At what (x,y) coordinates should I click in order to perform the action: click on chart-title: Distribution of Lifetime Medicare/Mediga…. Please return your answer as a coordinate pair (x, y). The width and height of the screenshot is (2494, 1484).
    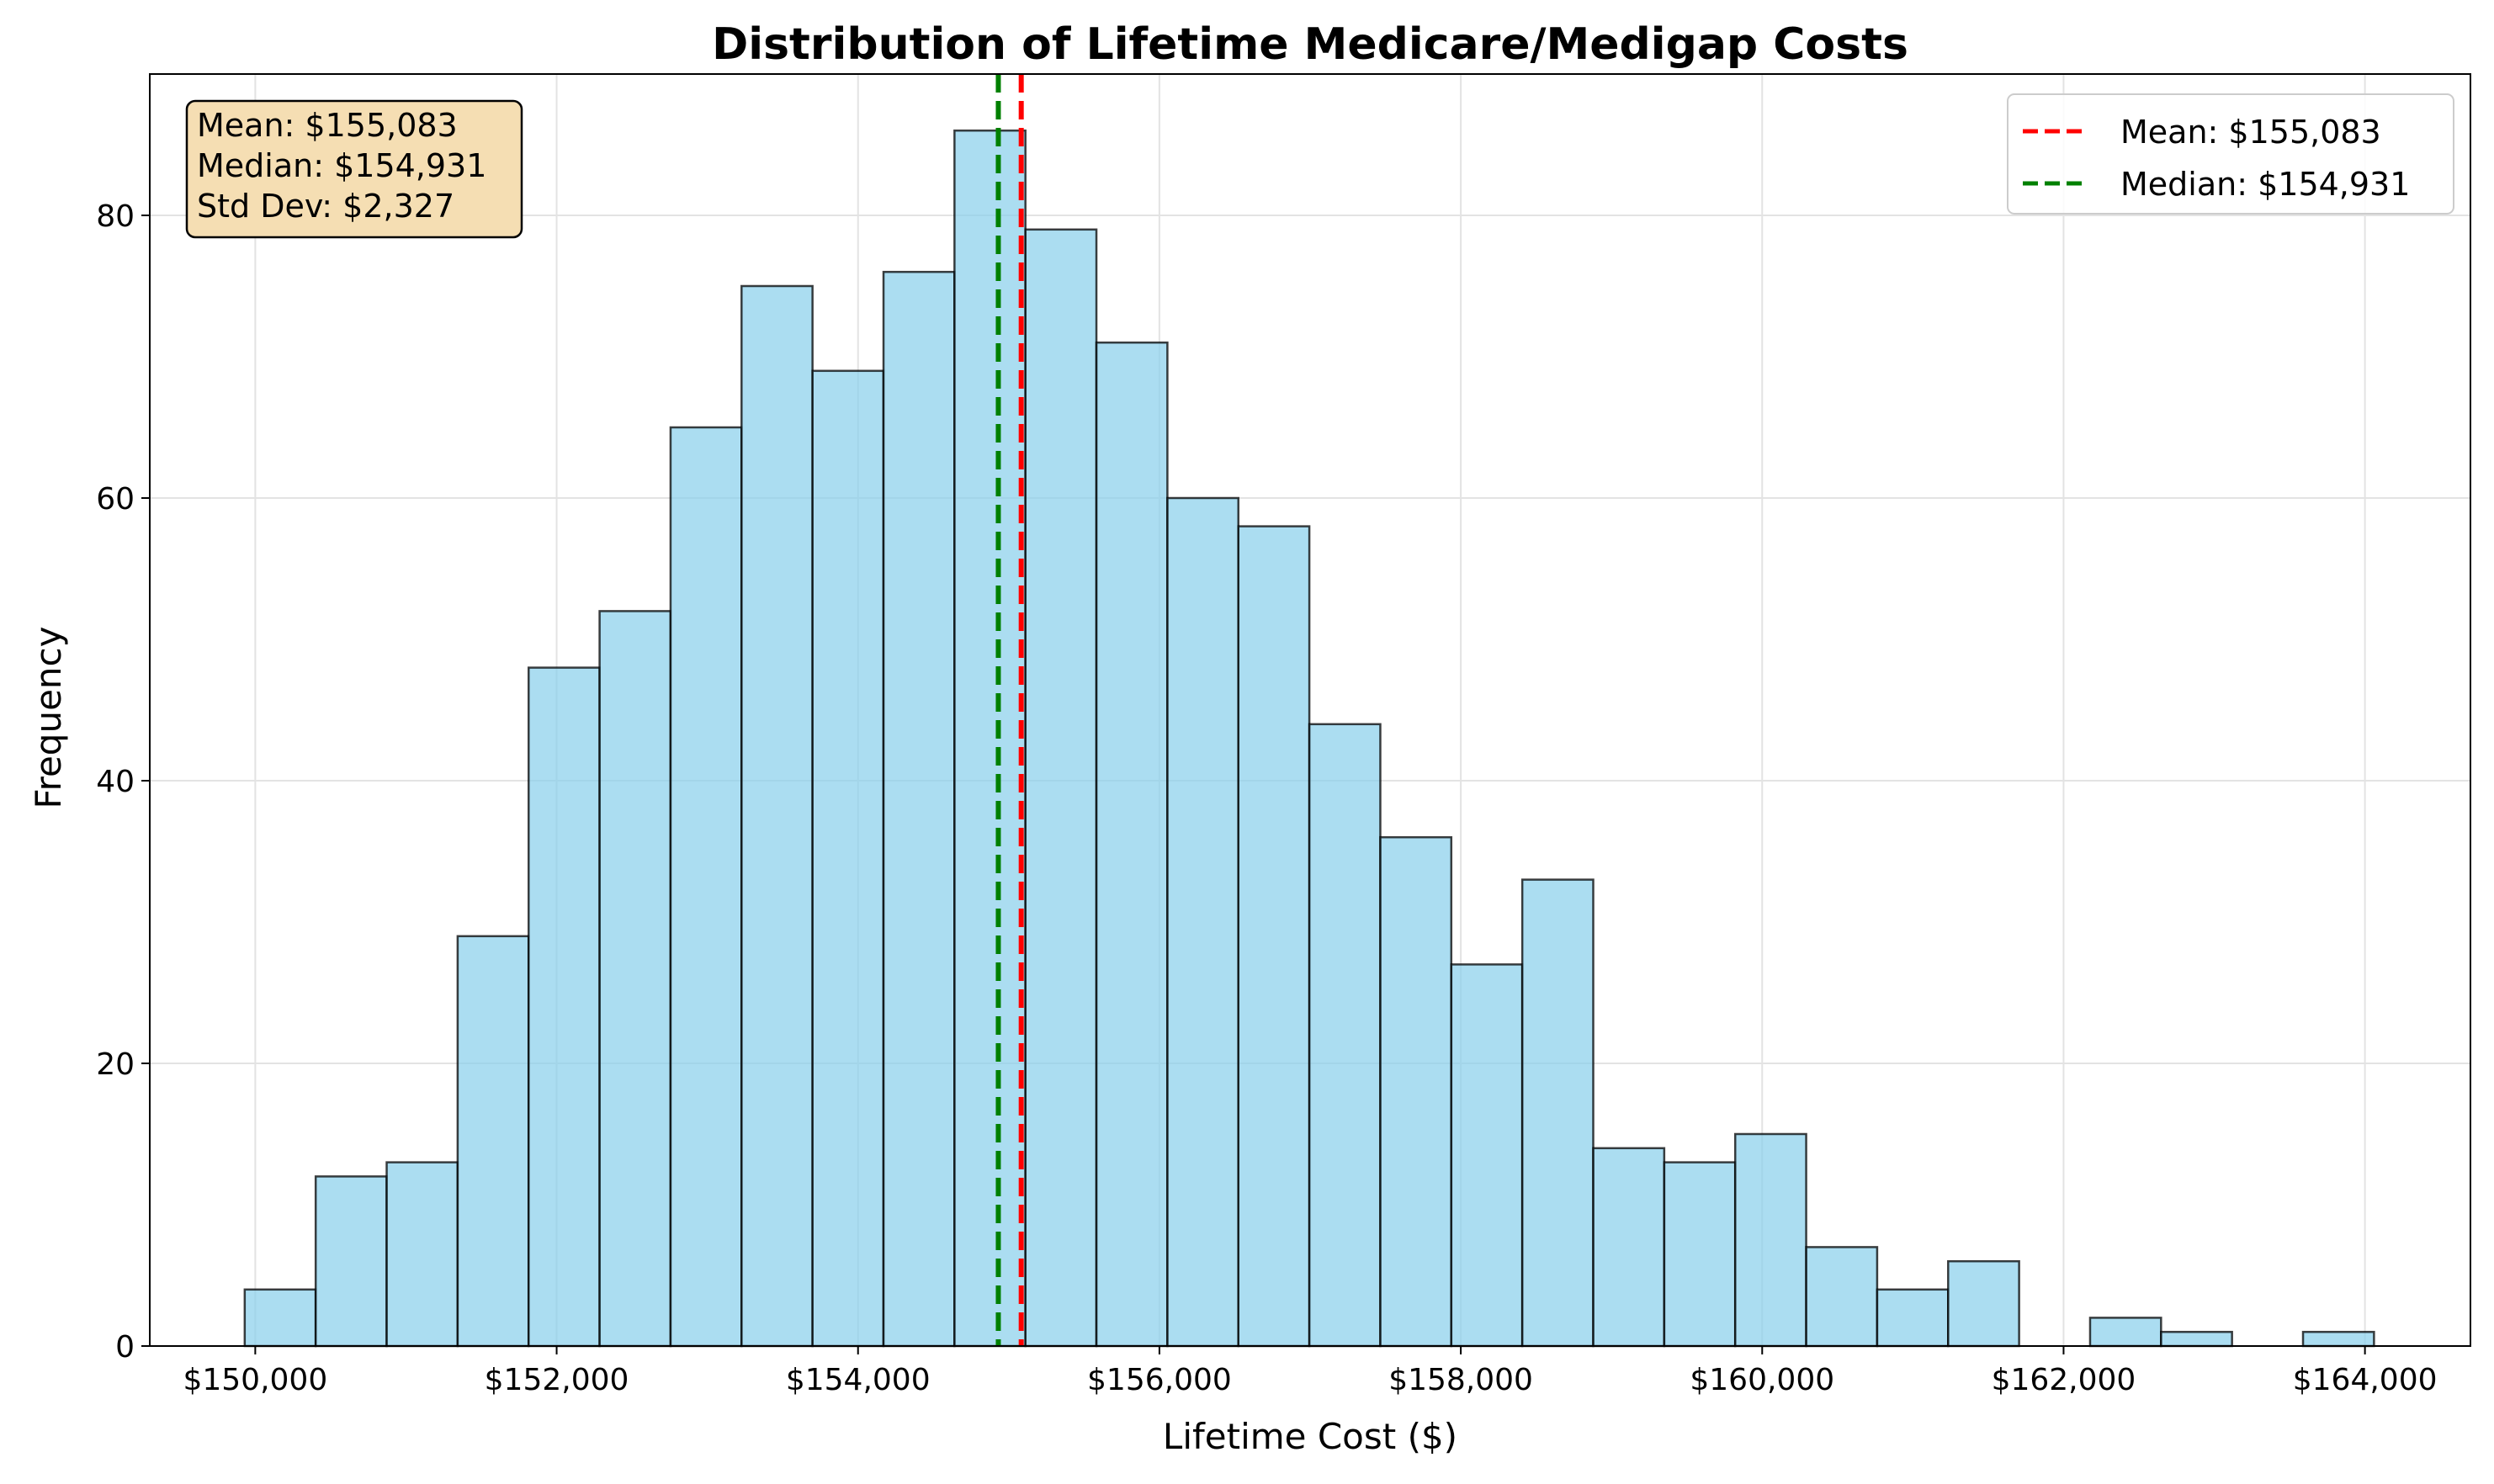
    Looking at the image, I should click on (1310, 44).